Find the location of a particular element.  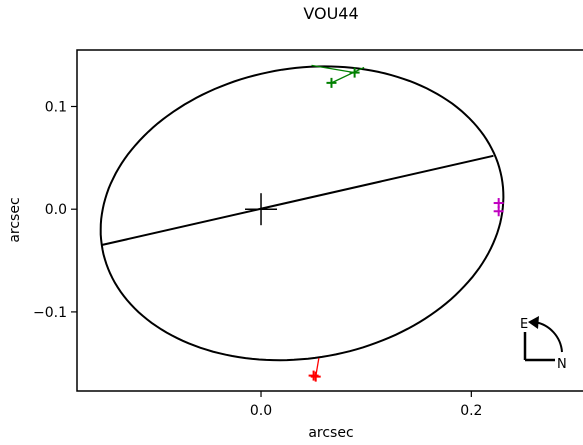

x-tick-label-0: 0.0 is located at coordinates (261, 411).